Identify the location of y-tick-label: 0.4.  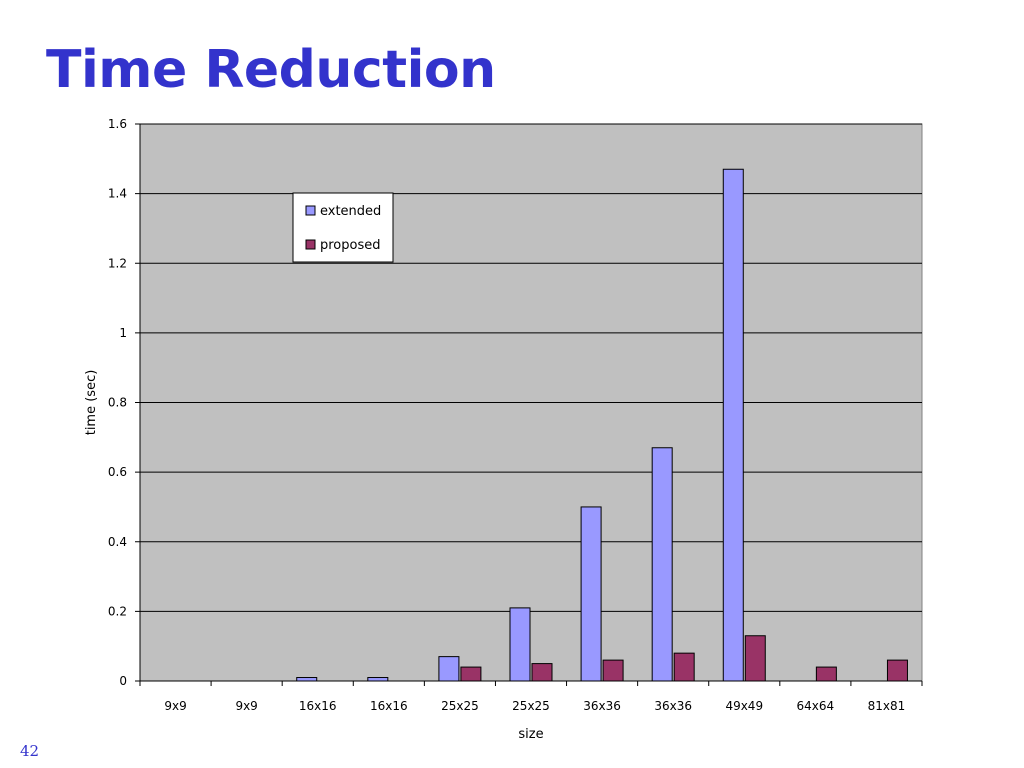
(117, 542).